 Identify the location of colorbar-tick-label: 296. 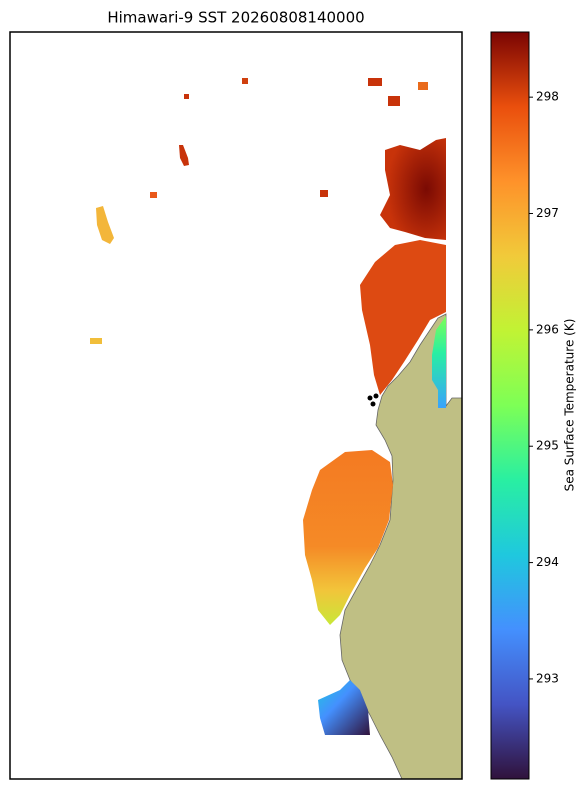
(547, 329).